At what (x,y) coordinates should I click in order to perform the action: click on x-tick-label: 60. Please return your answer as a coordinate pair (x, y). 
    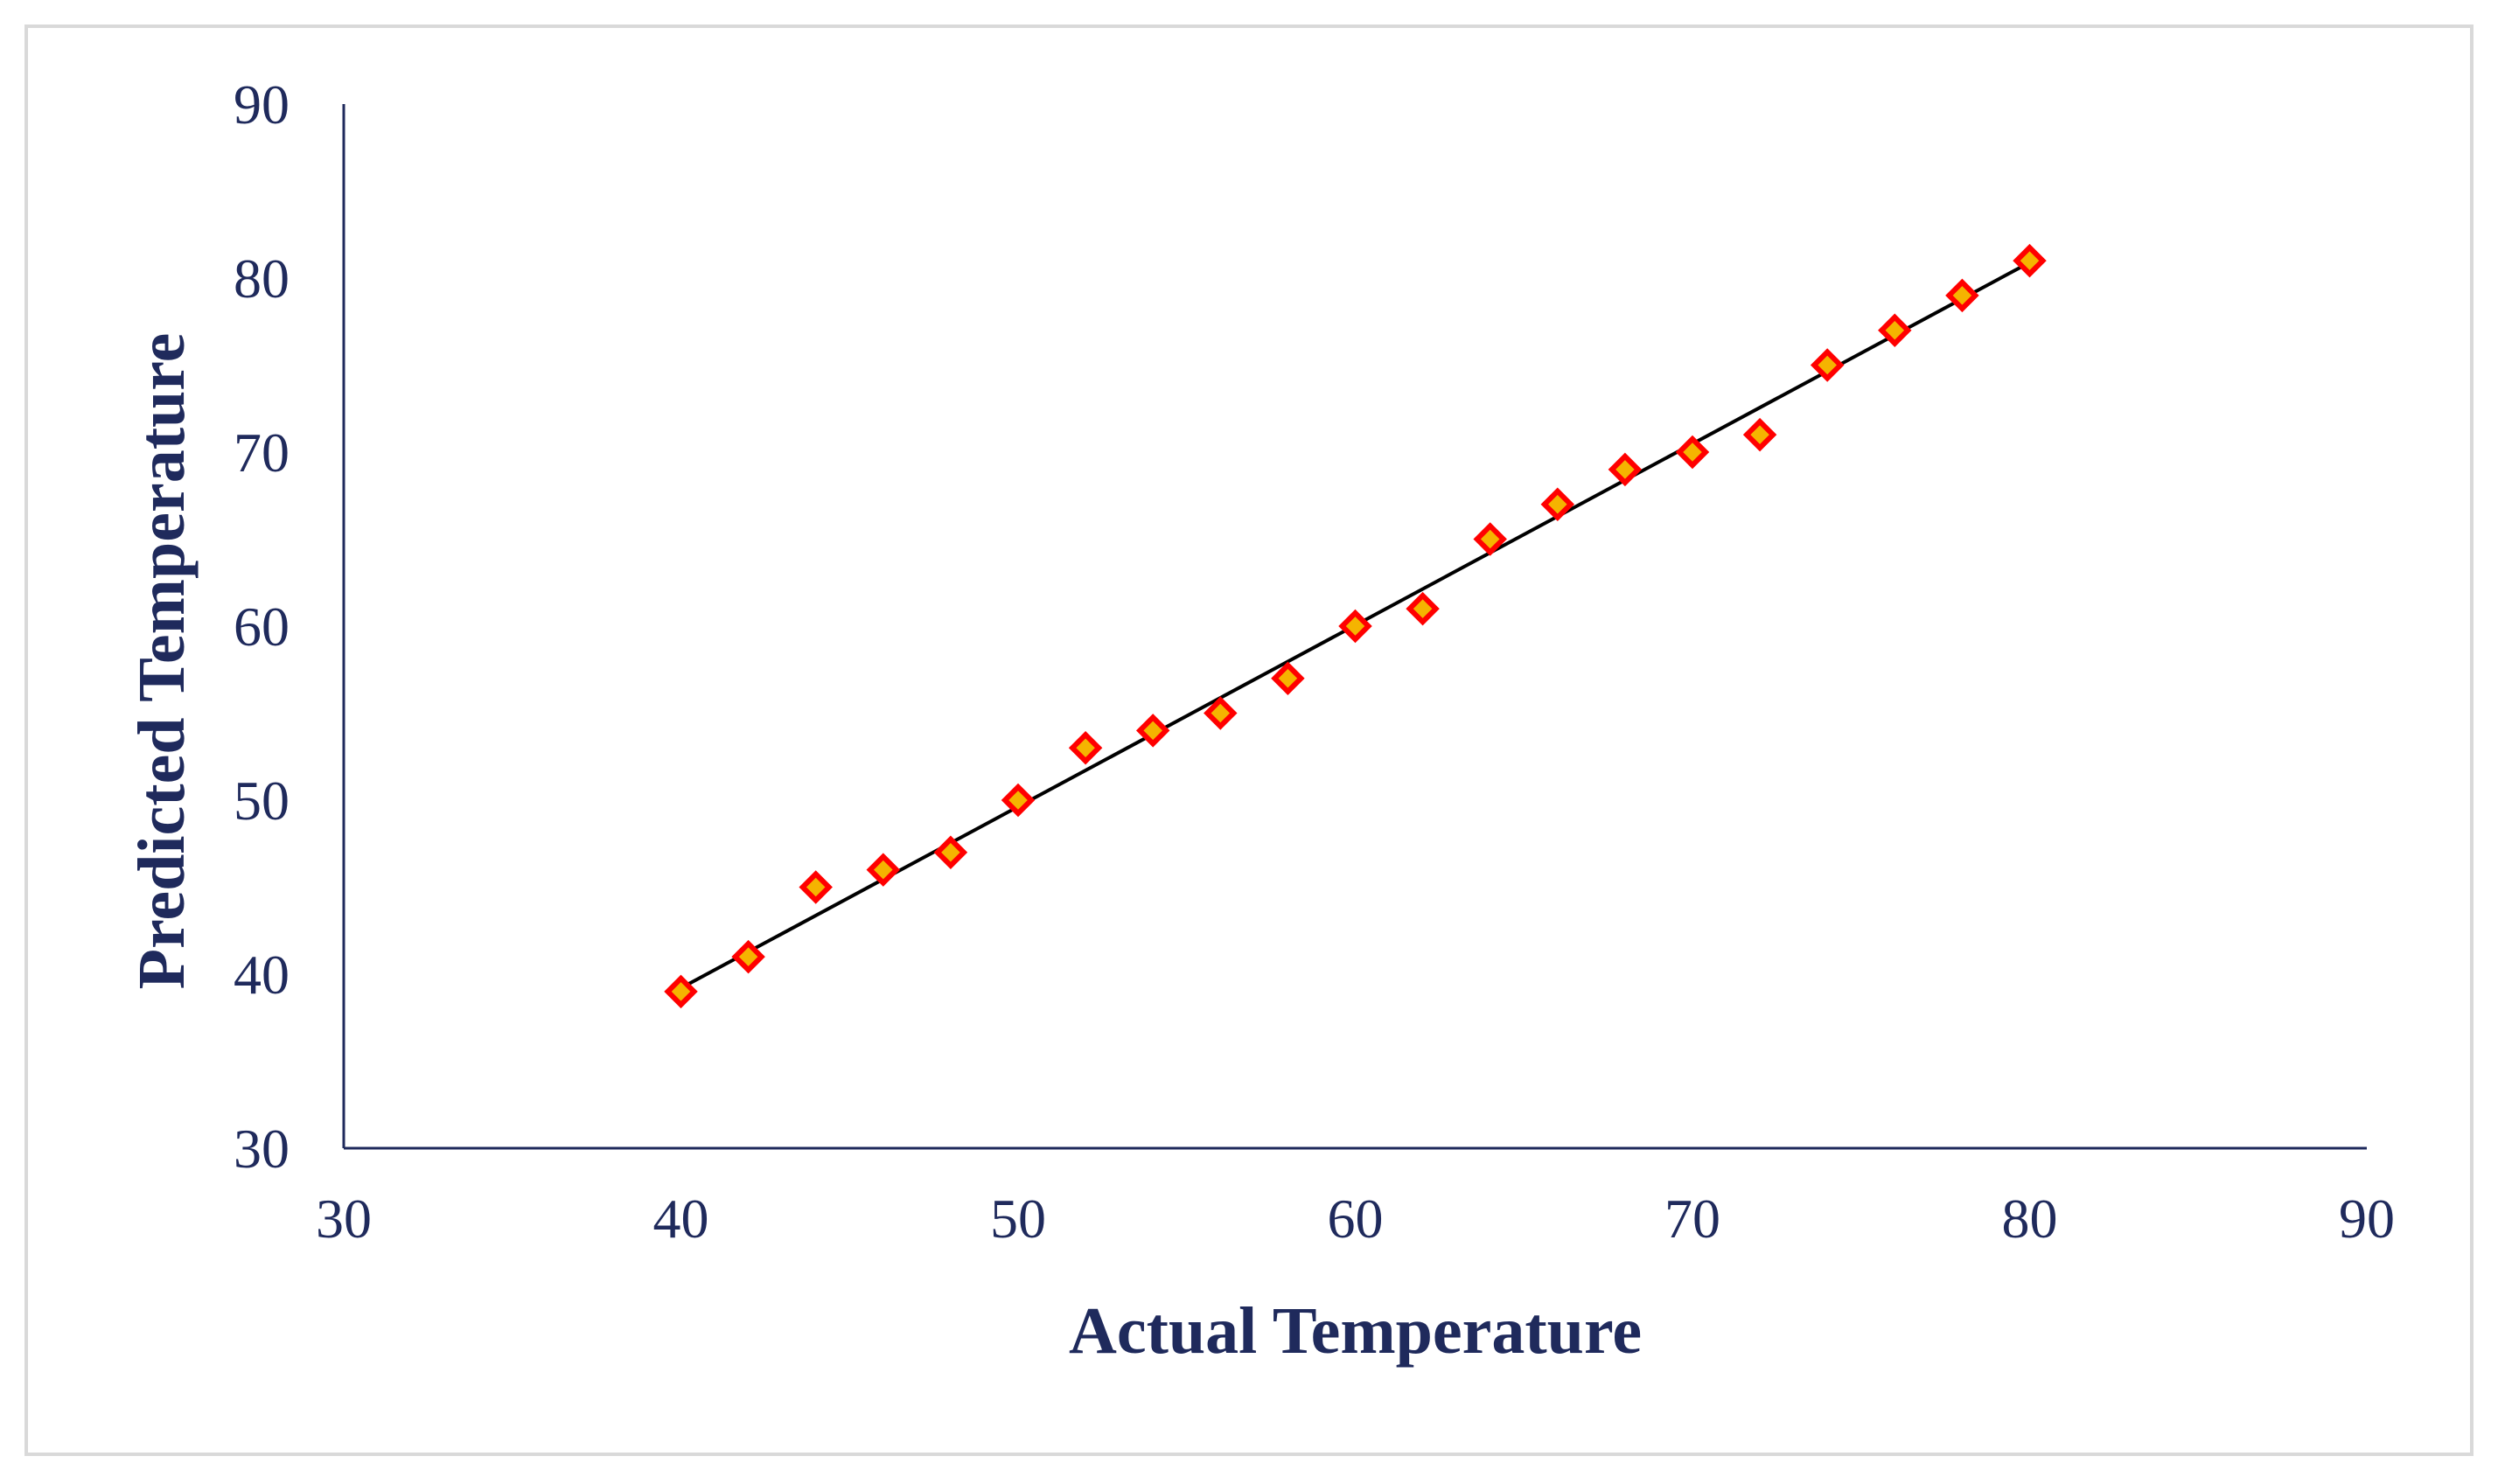
    Looking at the image, I should click on (1356, 1219).